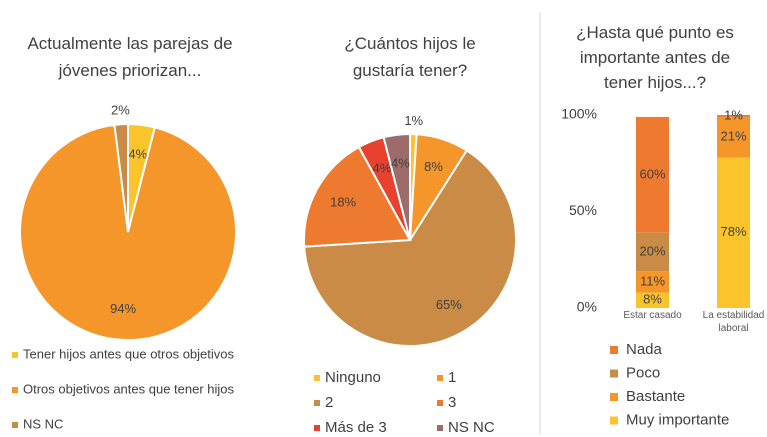  I want to click on data-label: 20%, so click(652, 250).